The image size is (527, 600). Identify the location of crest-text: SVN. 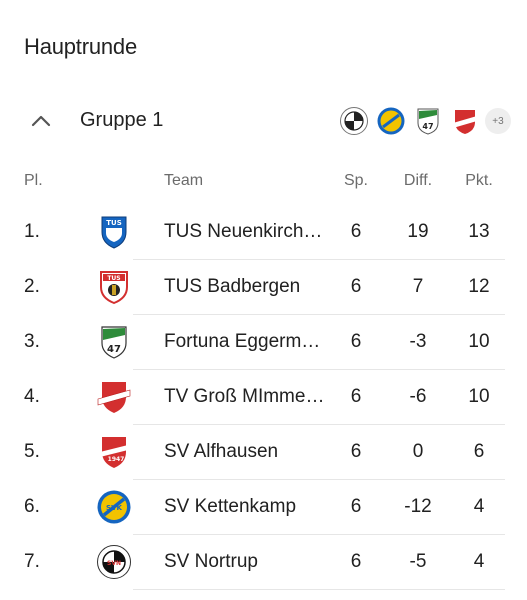
(114, 563).